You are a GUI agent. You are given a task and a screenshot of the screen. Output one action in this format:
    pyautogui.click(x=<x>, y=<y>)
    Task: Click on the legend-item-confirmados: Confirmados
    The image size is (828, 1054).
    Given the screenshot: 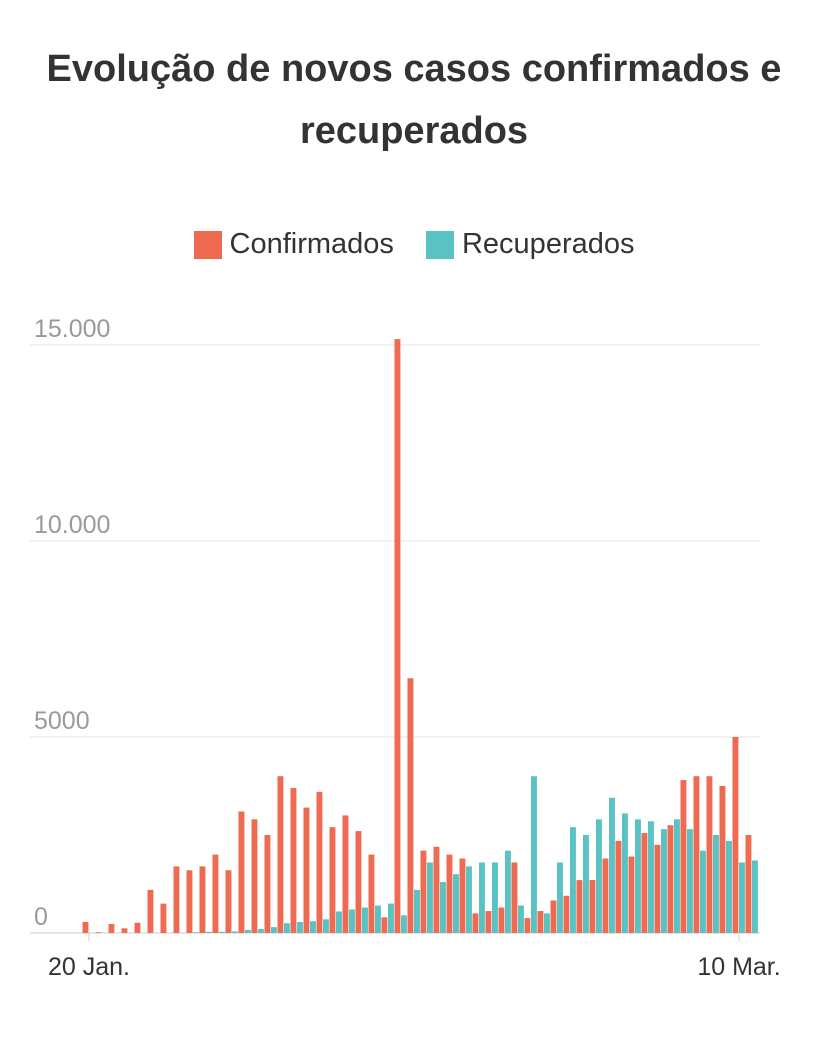 What is the action you would take?
    pyautogui.click(x=293, y=244)
    